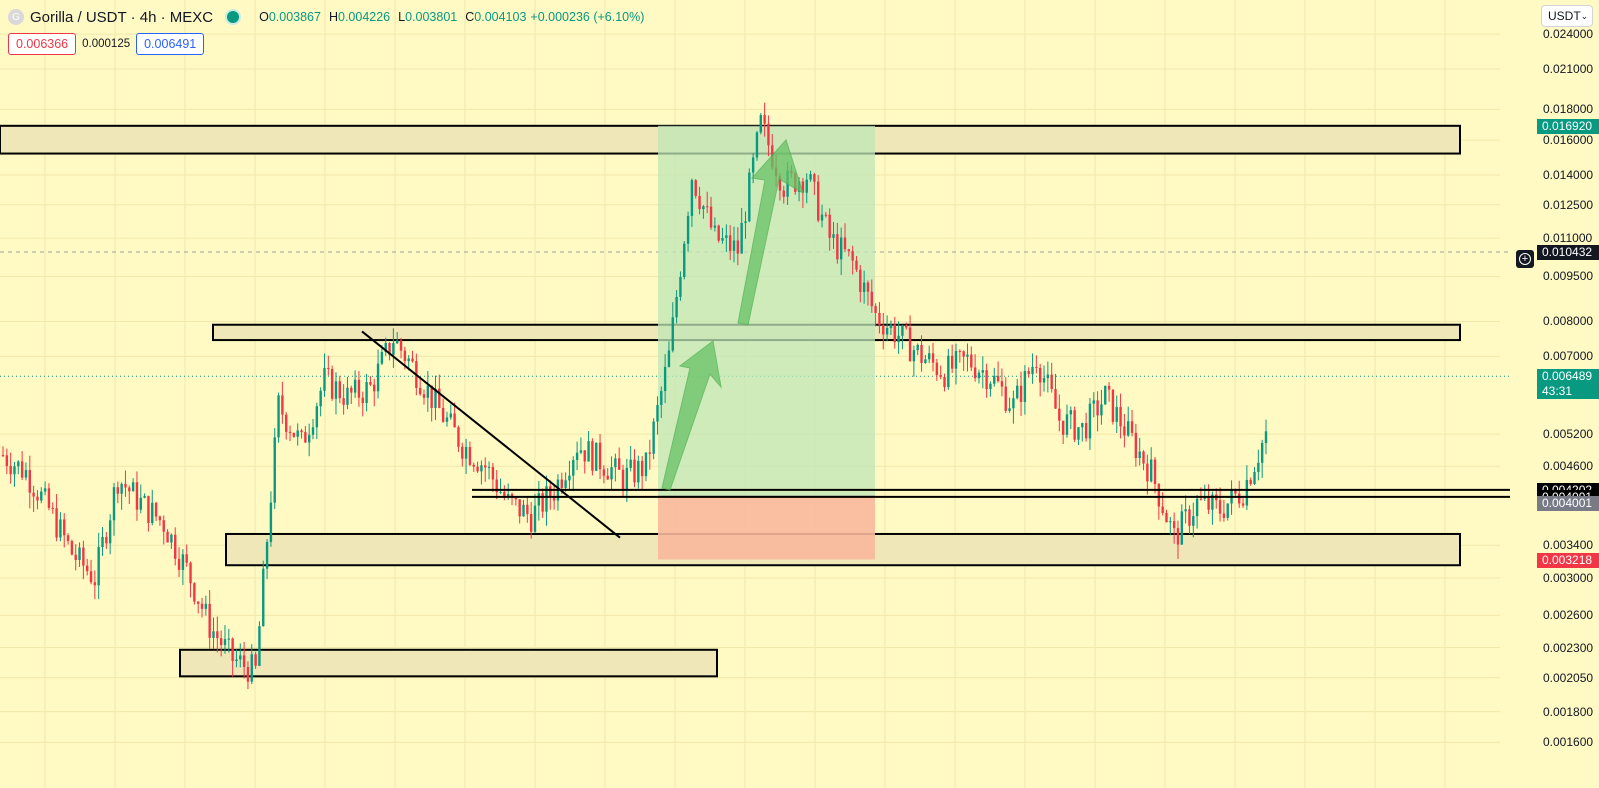  I want to click on trendline, so click(491, 434).